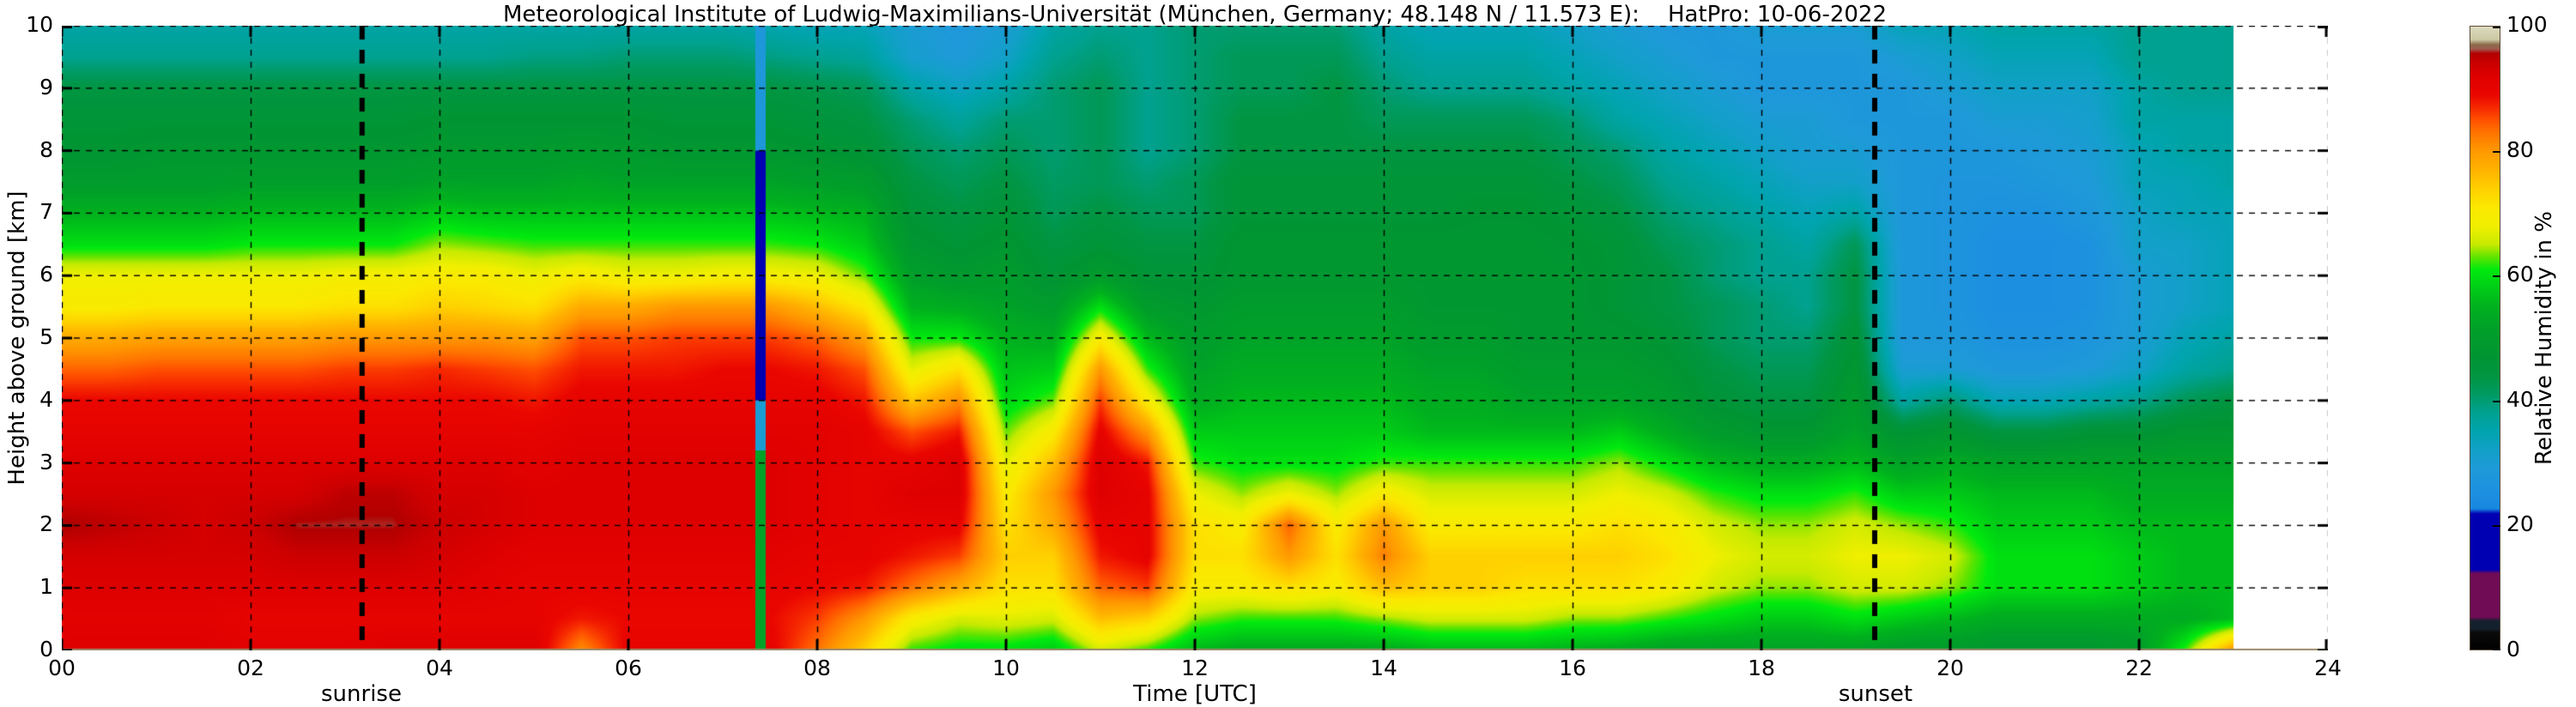  Describe the element at coordinates (361, 694) in the screenshot. I see `sunrise-label: sunrise` at that location.